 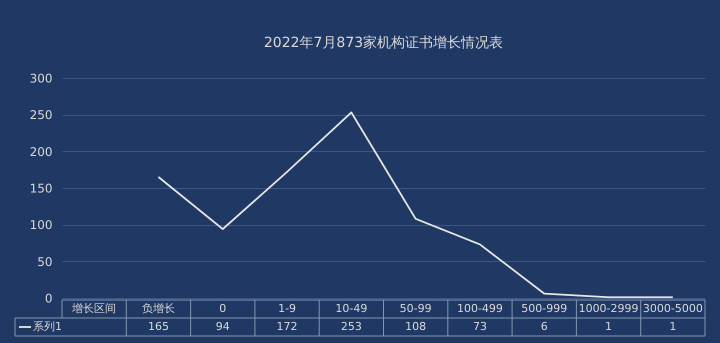 What do you see at coordinates (287, 326) in the screenshot?
I see `data-label: 172` at bounding box center [287, 326].